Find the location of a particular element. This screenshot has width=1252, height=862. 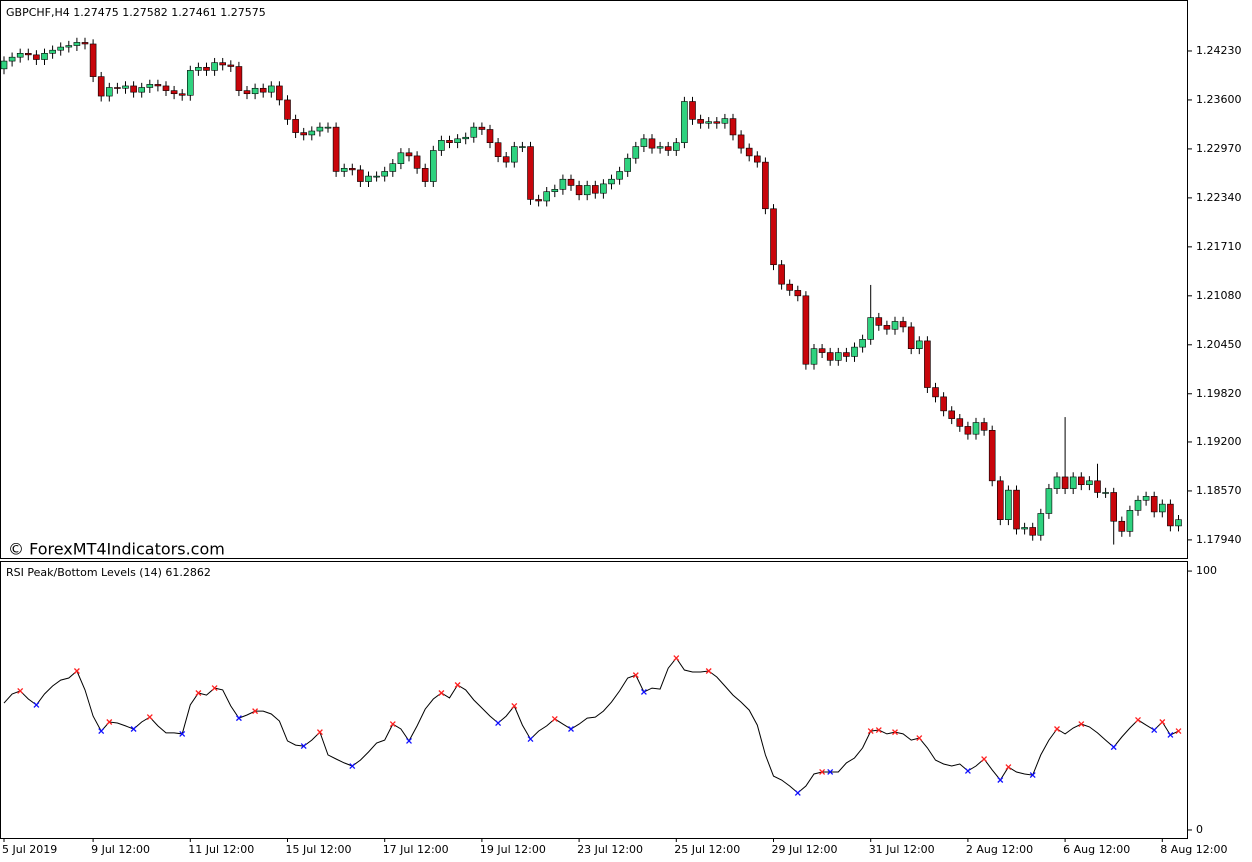

x-tick-label: 19 Jul 12:00 is located at coordinates (513, 849).